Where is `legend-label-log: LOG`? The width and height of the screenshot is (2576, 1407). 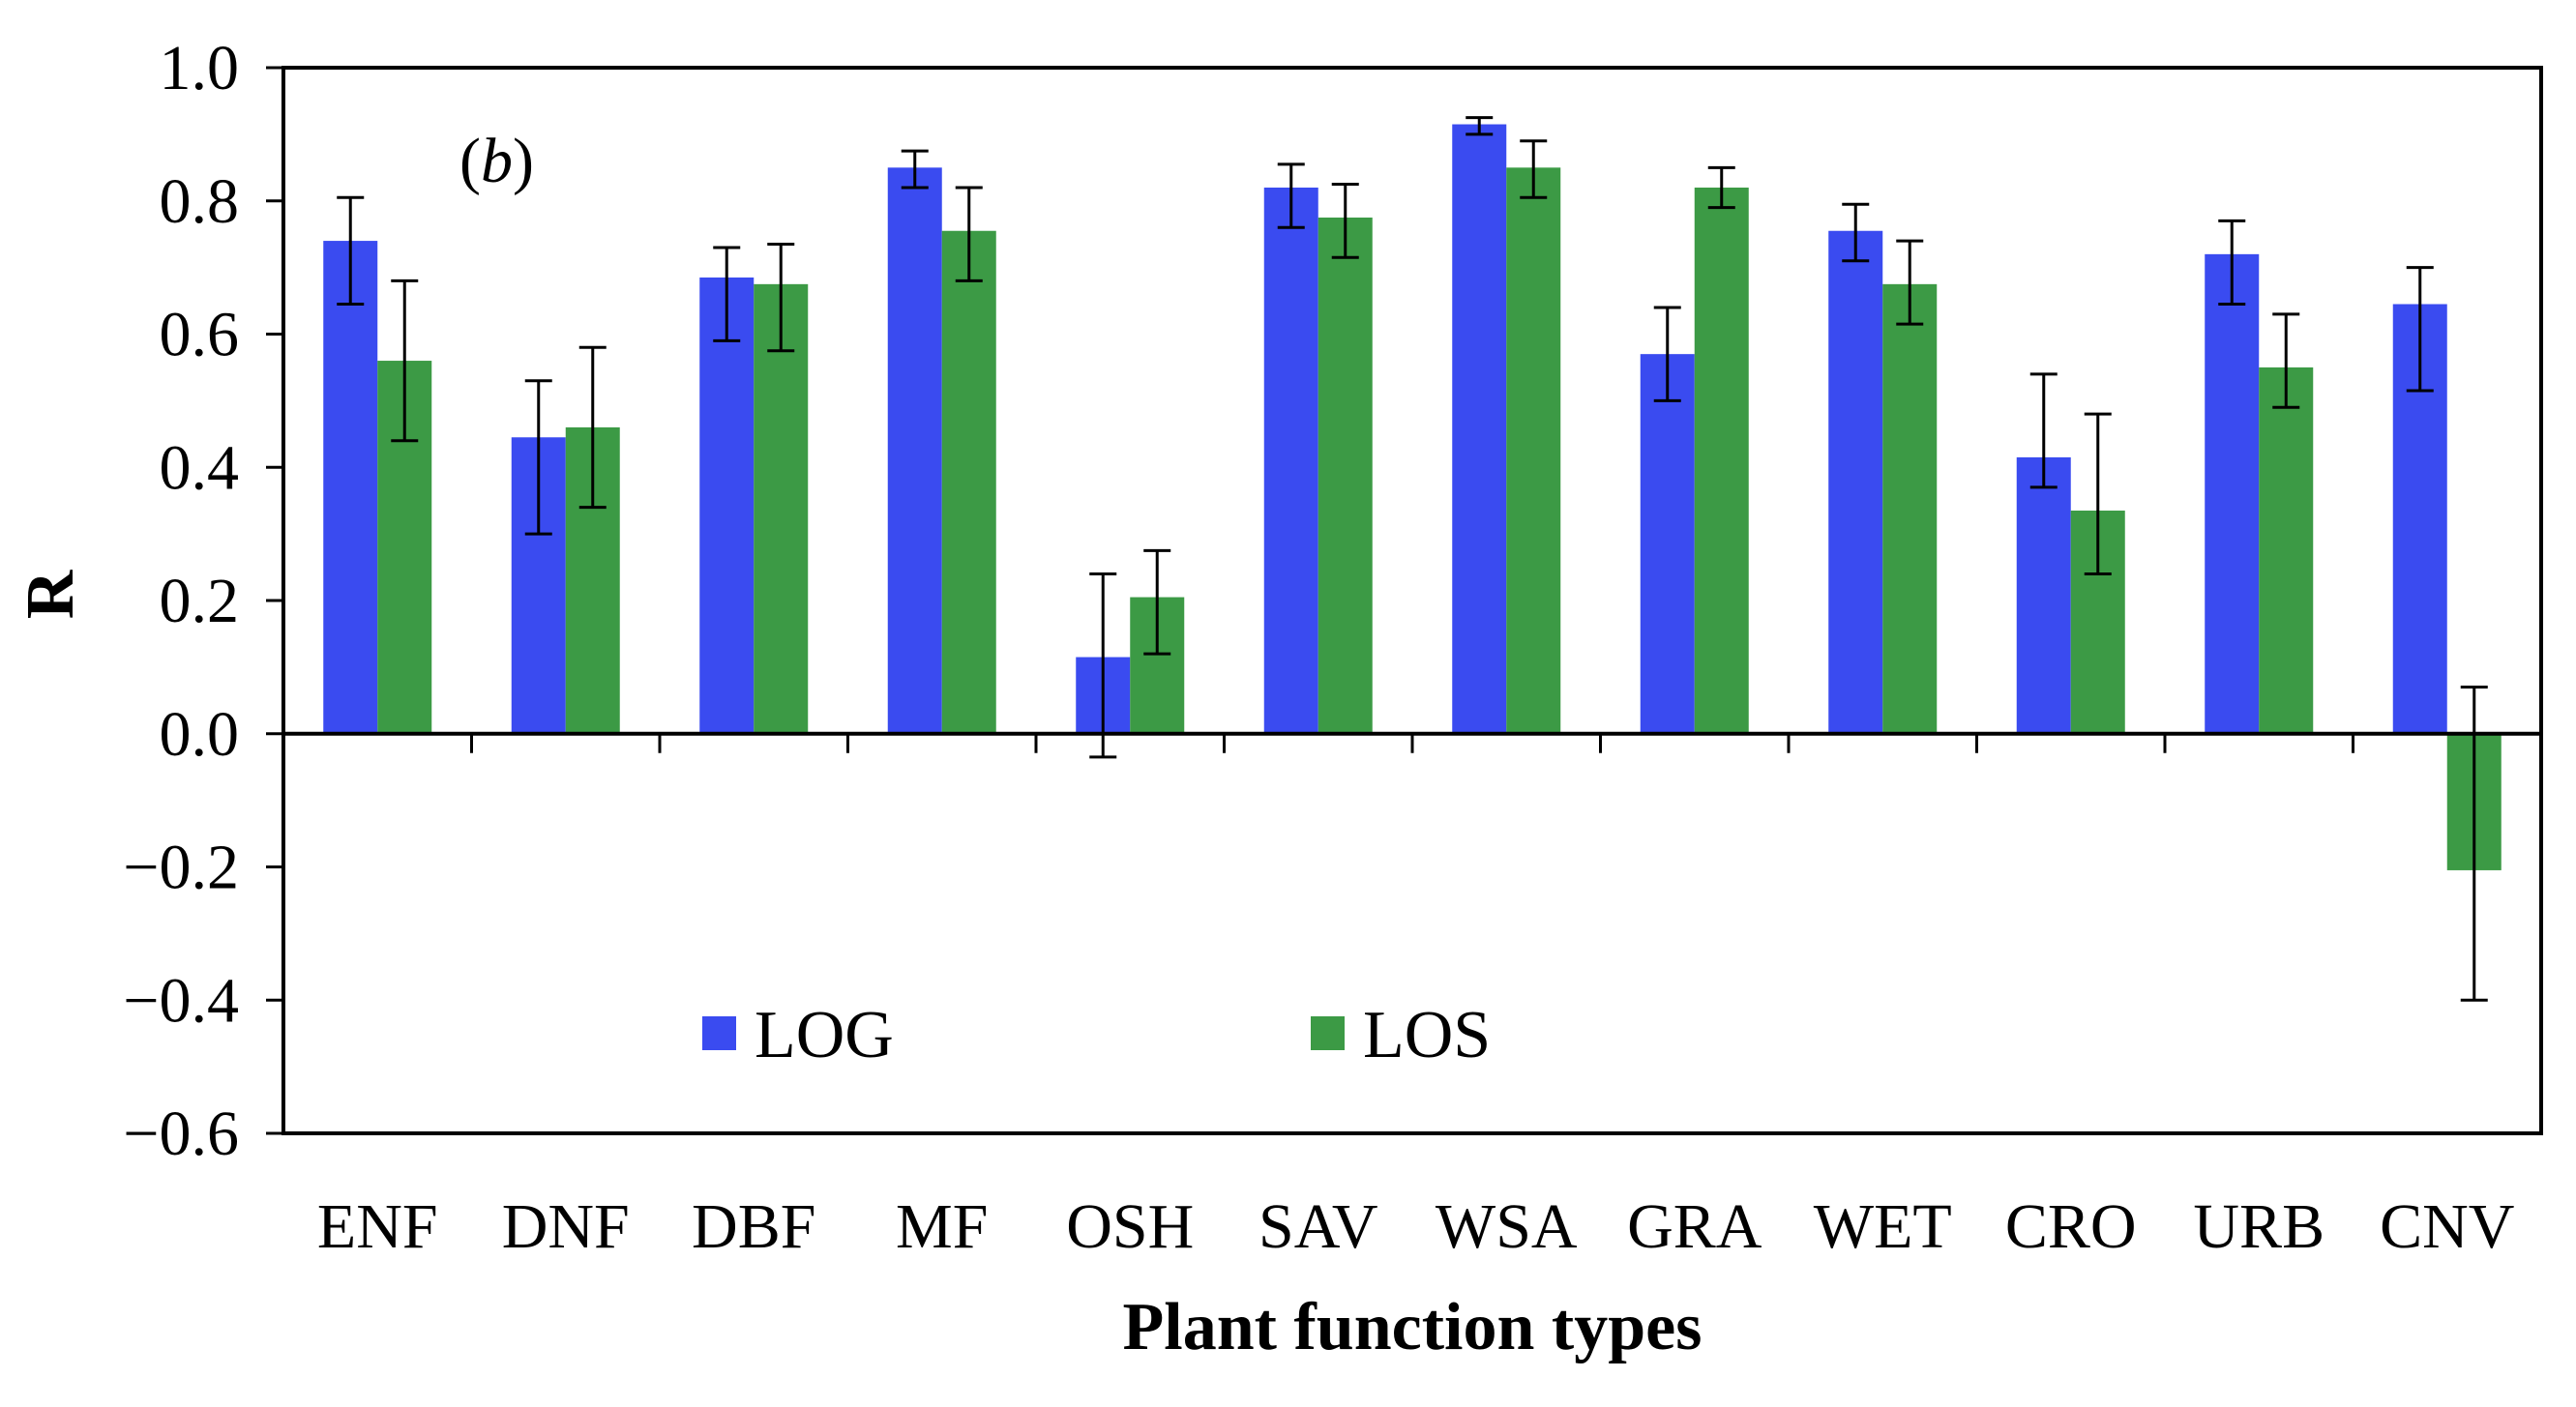
legend-label-log: LOG is located at coordinates (824, 1035).